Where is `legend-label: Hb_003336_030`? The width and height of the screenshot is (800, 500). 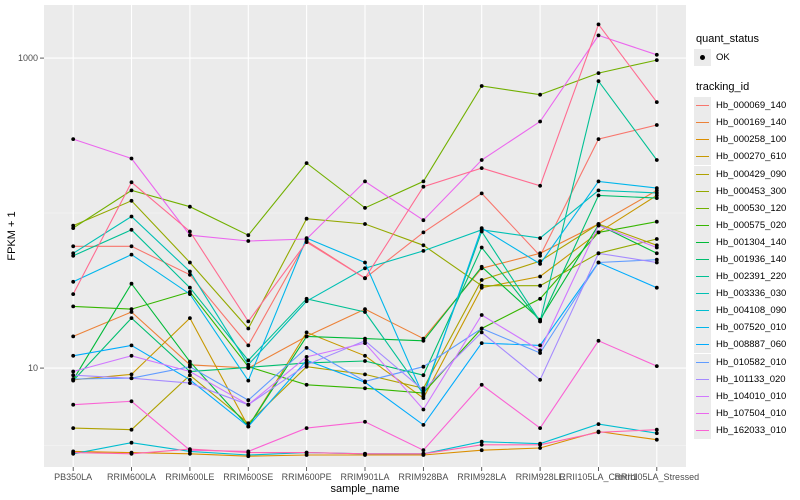
legend-label: Hb_003336_030 is located at coordinates (751, 294).